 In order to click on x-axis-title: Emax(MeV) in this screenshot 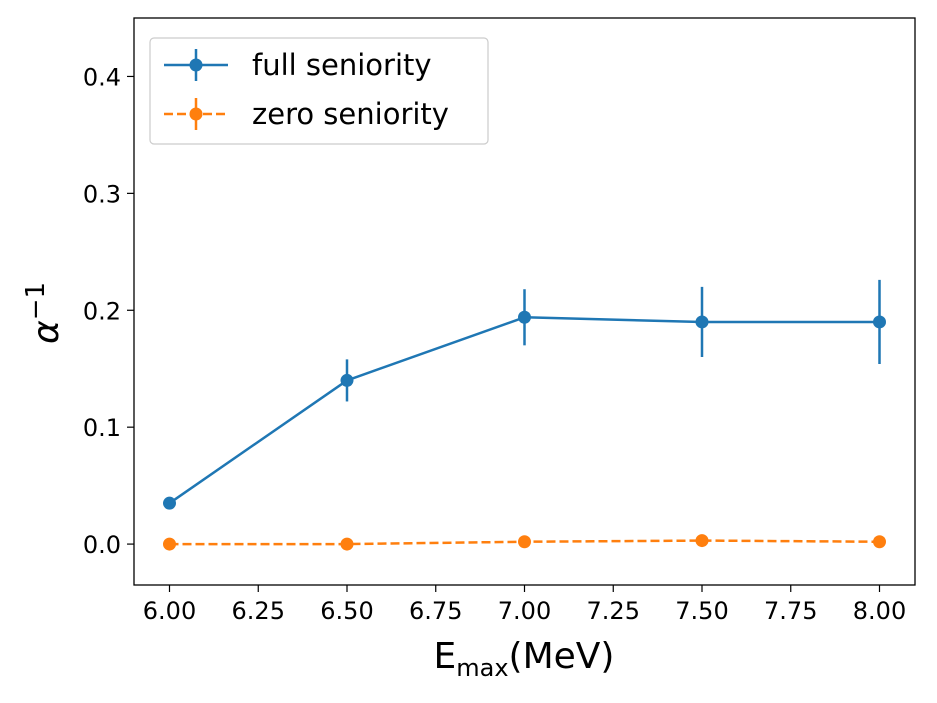, I will do `click(524, 659)`.